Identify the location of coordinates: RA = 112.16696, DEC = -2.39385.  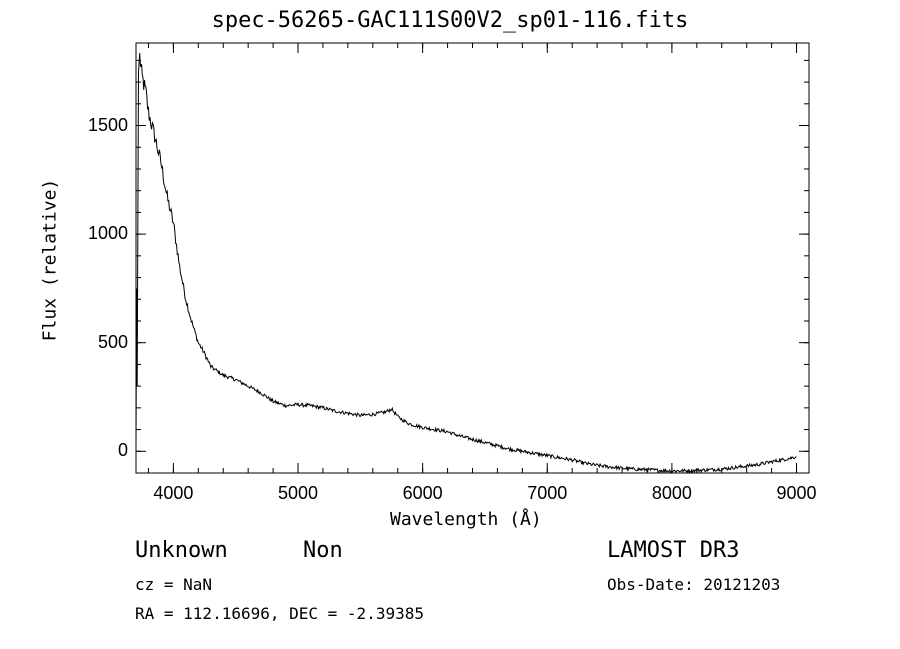
(279, 613).